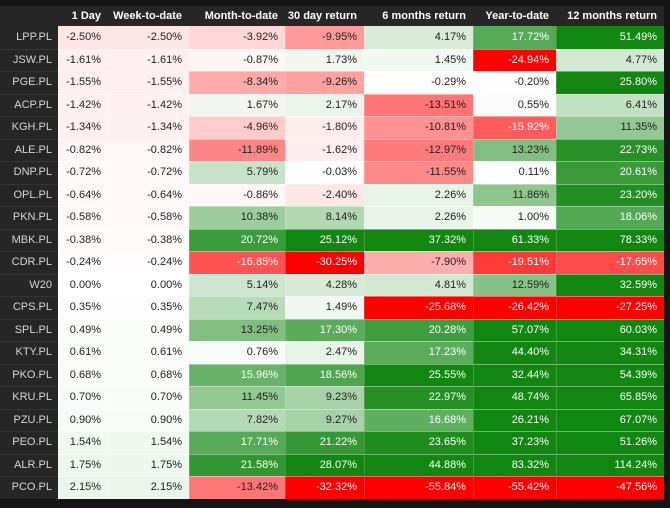 This screenshot has height=508, width=670. Describe the element at coordinates (514, 194) in the screenshot. I see `value-cell: 11.86%` at that location.